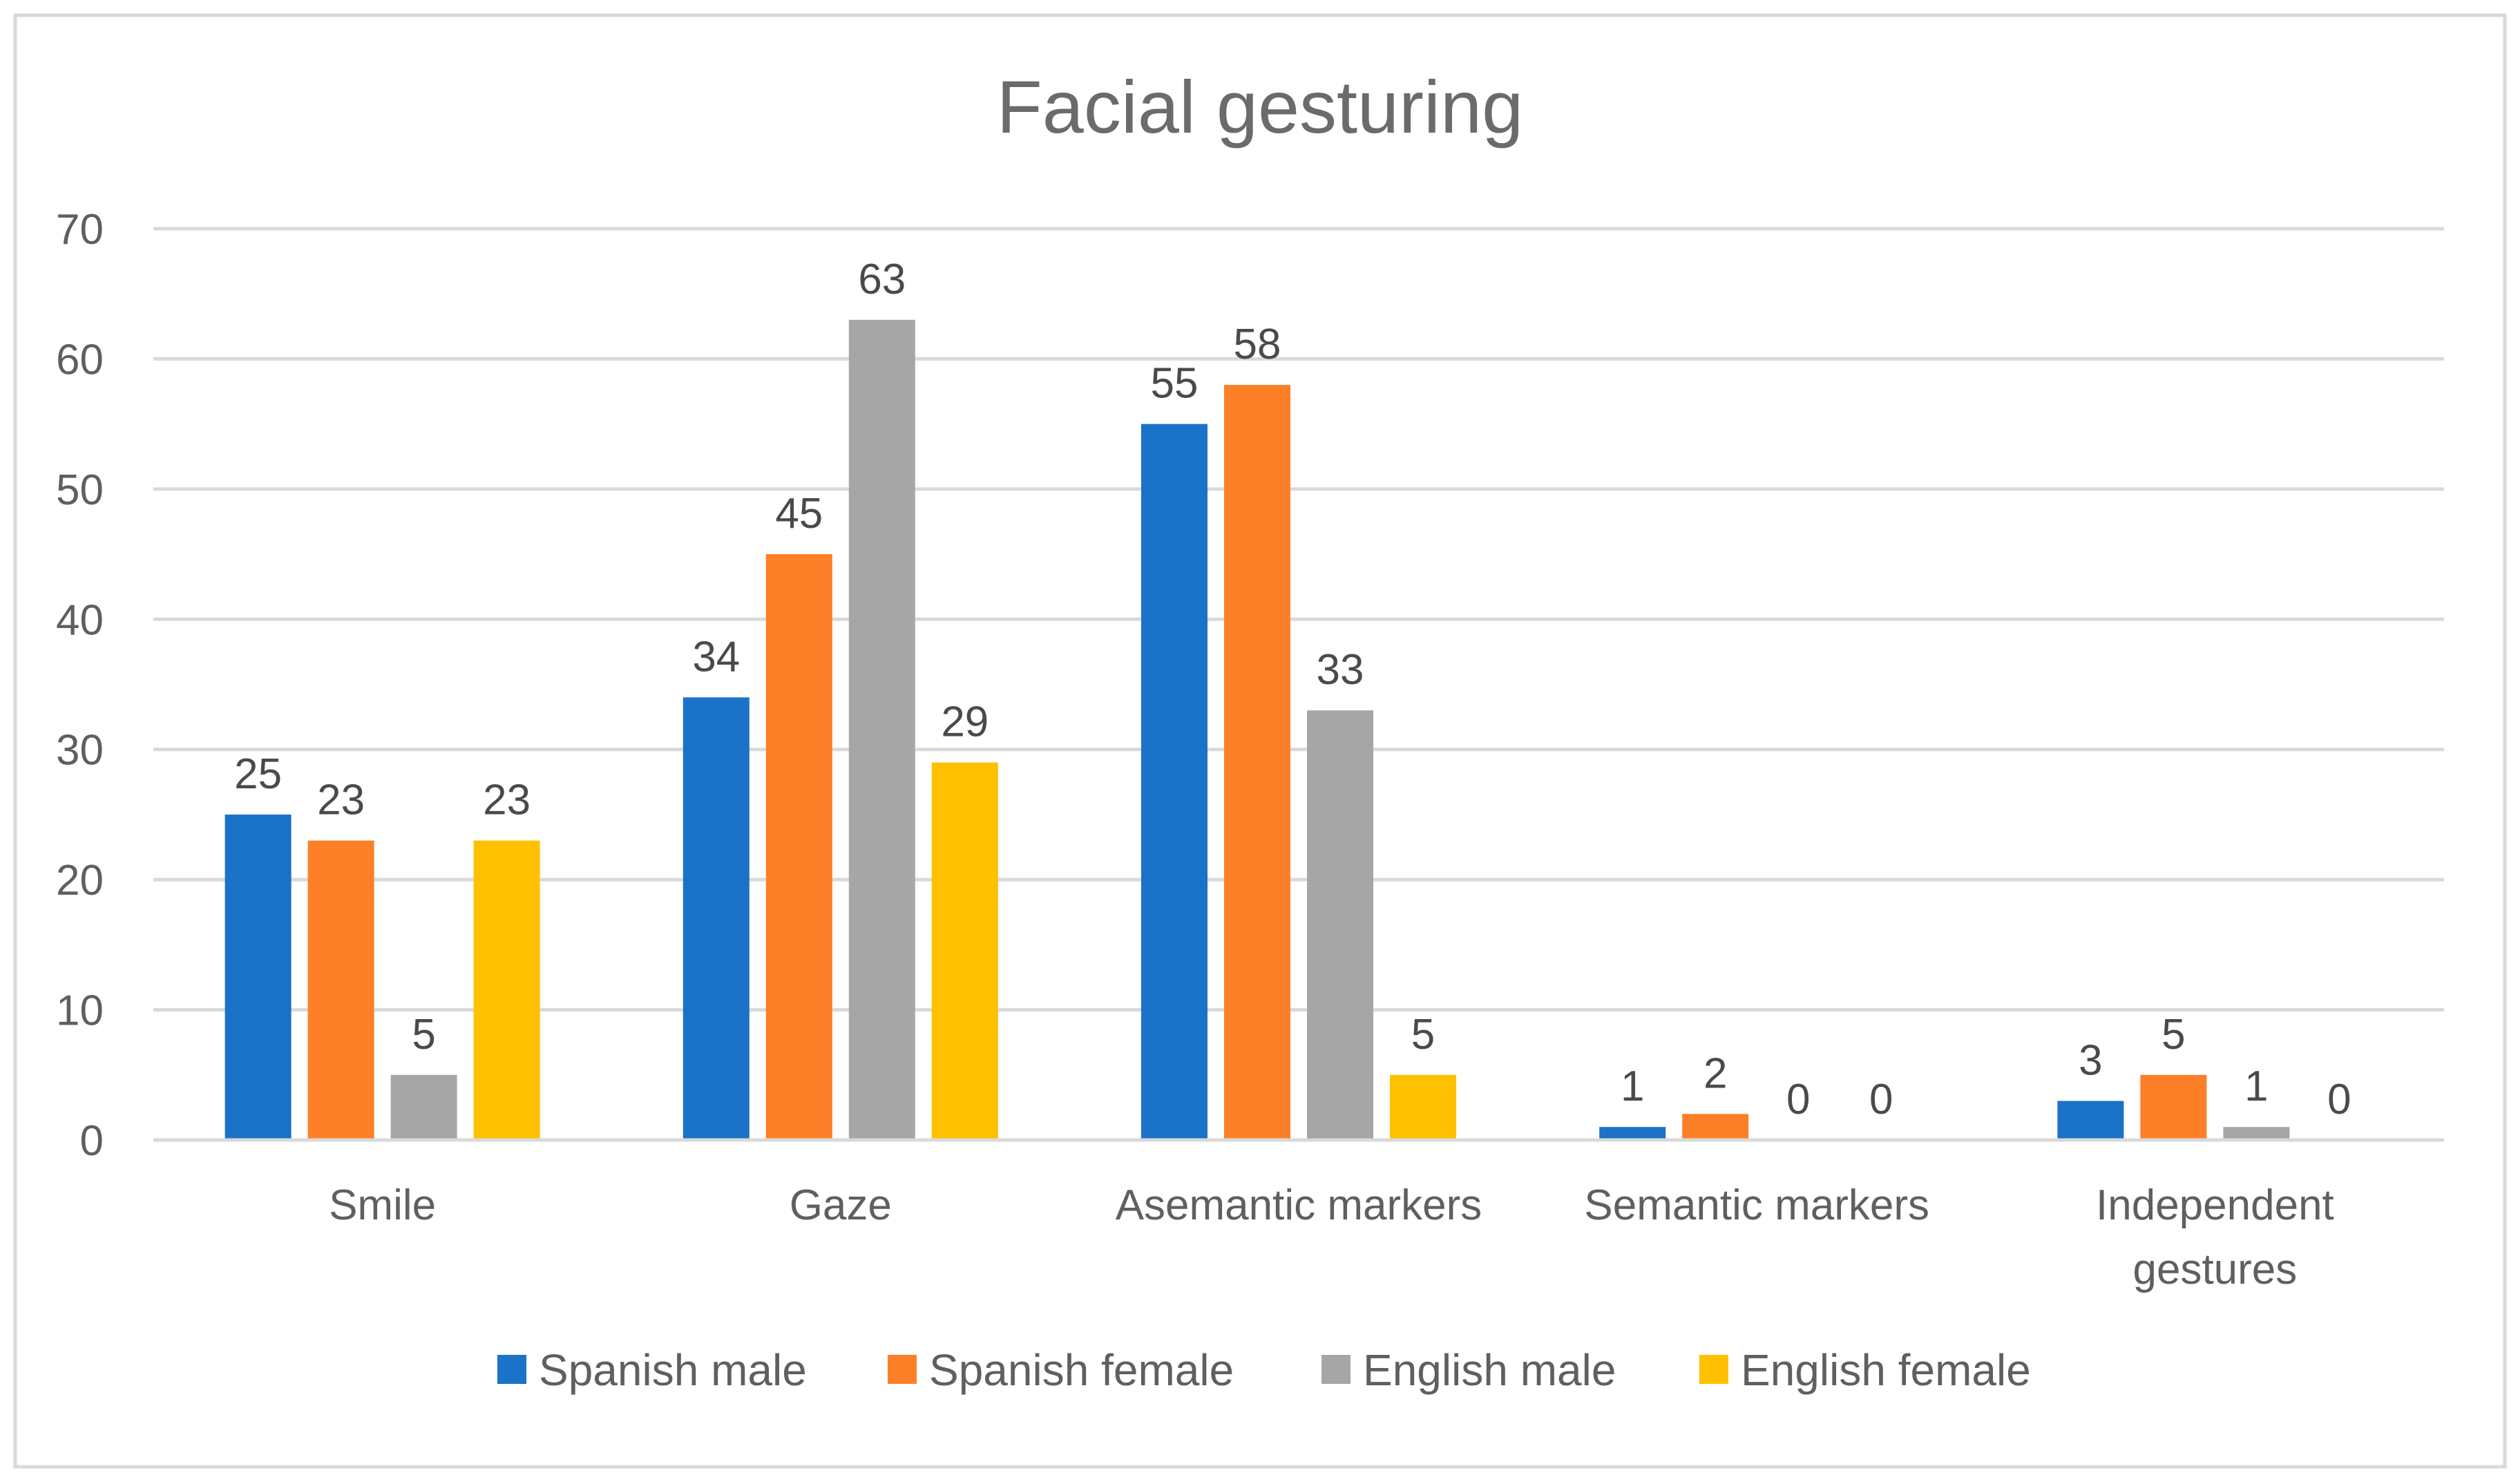 This screenshot has height=1482, width=2520. I want to click on legend-item-english-male: English male, so click(1468, 1370).